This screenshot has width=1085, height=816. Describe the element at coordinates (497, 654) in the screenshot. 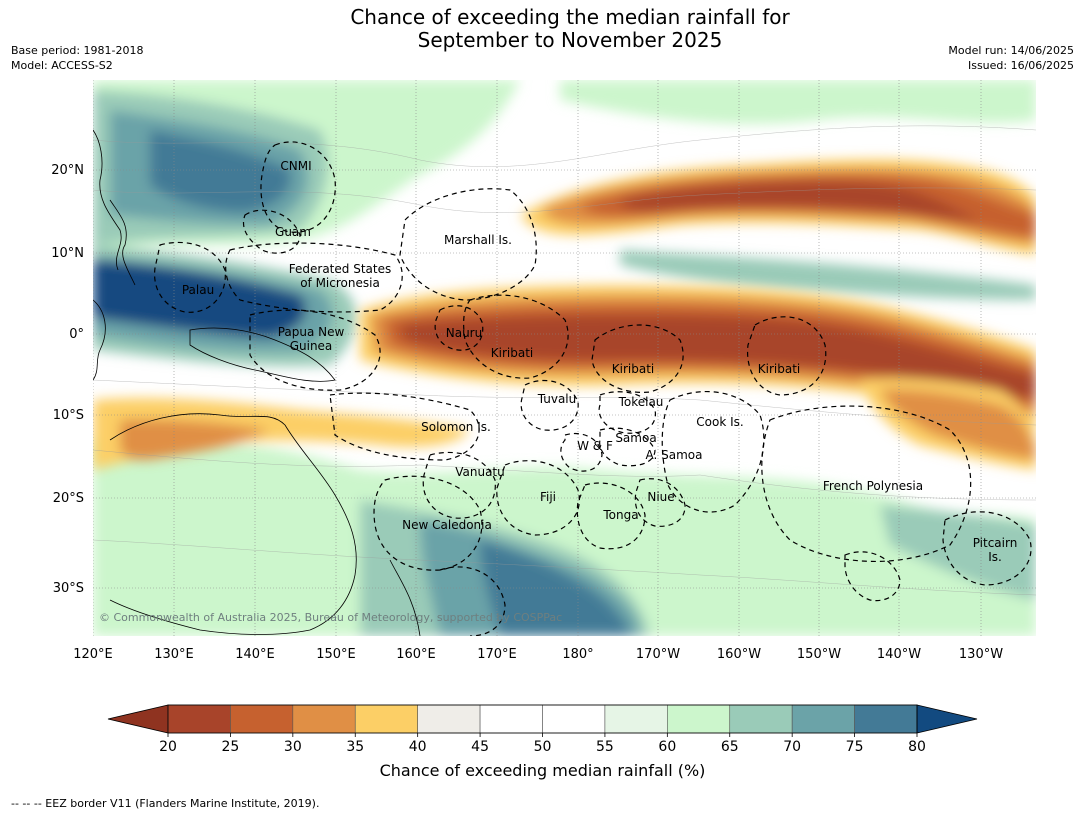

I see `longitude-label: 170°E` at that location.